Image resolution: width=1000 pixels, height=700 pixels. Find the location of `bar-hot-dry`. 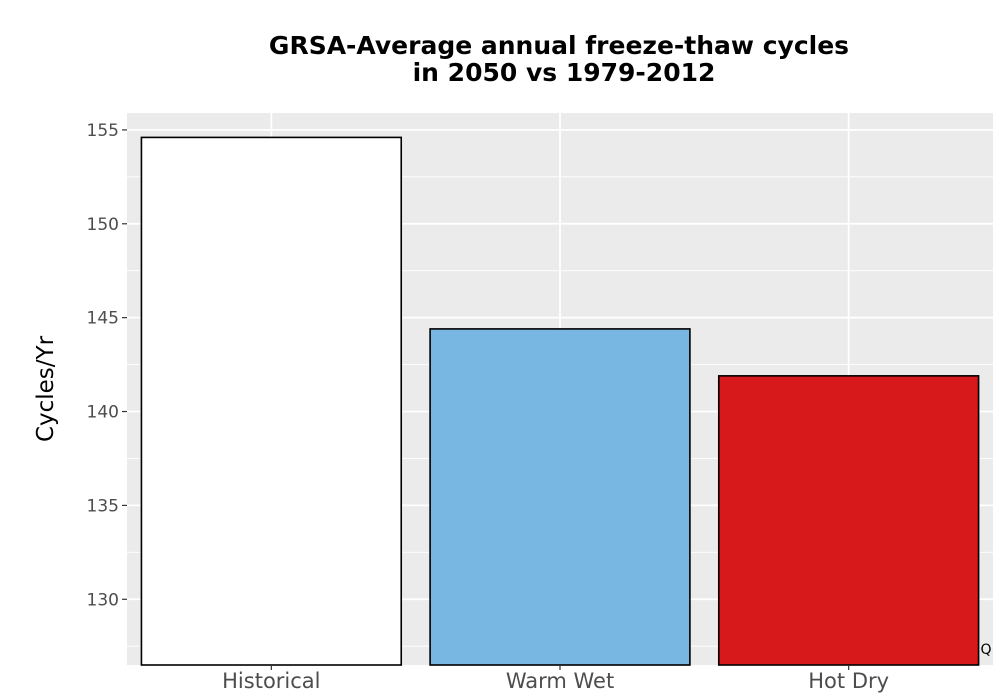

bar-hot-dry is located at coordinates (848, 520).